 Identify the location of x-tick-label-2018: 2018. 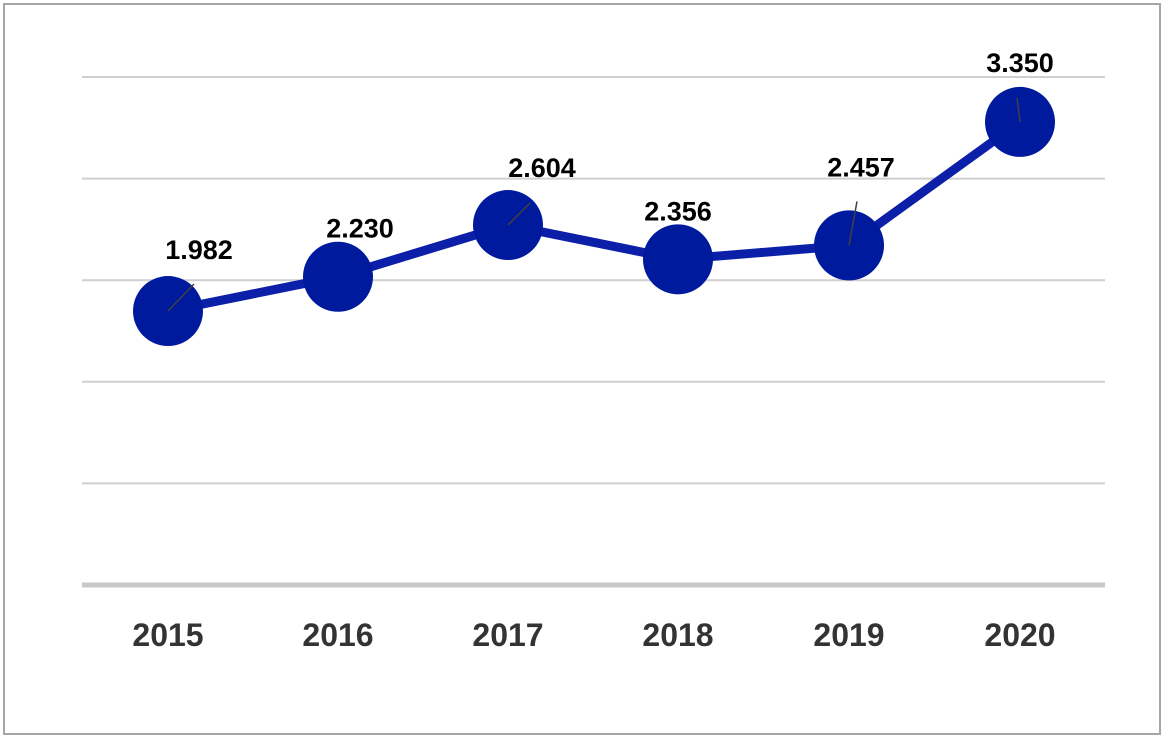
(677, 635).